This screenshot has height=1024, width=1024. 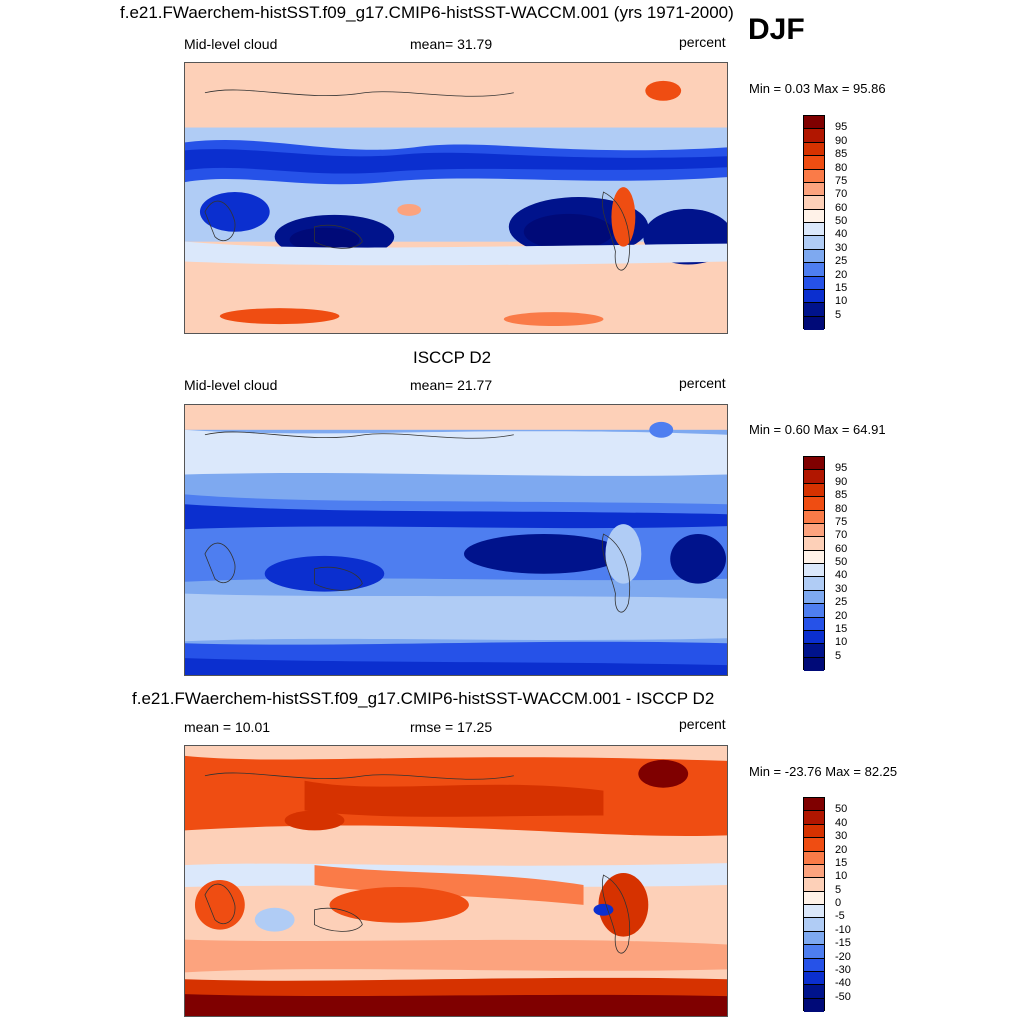 What do you see at coordinates (456, 881) in the screenshot?
I see `panel3-map` at bounding box center [456, 881].